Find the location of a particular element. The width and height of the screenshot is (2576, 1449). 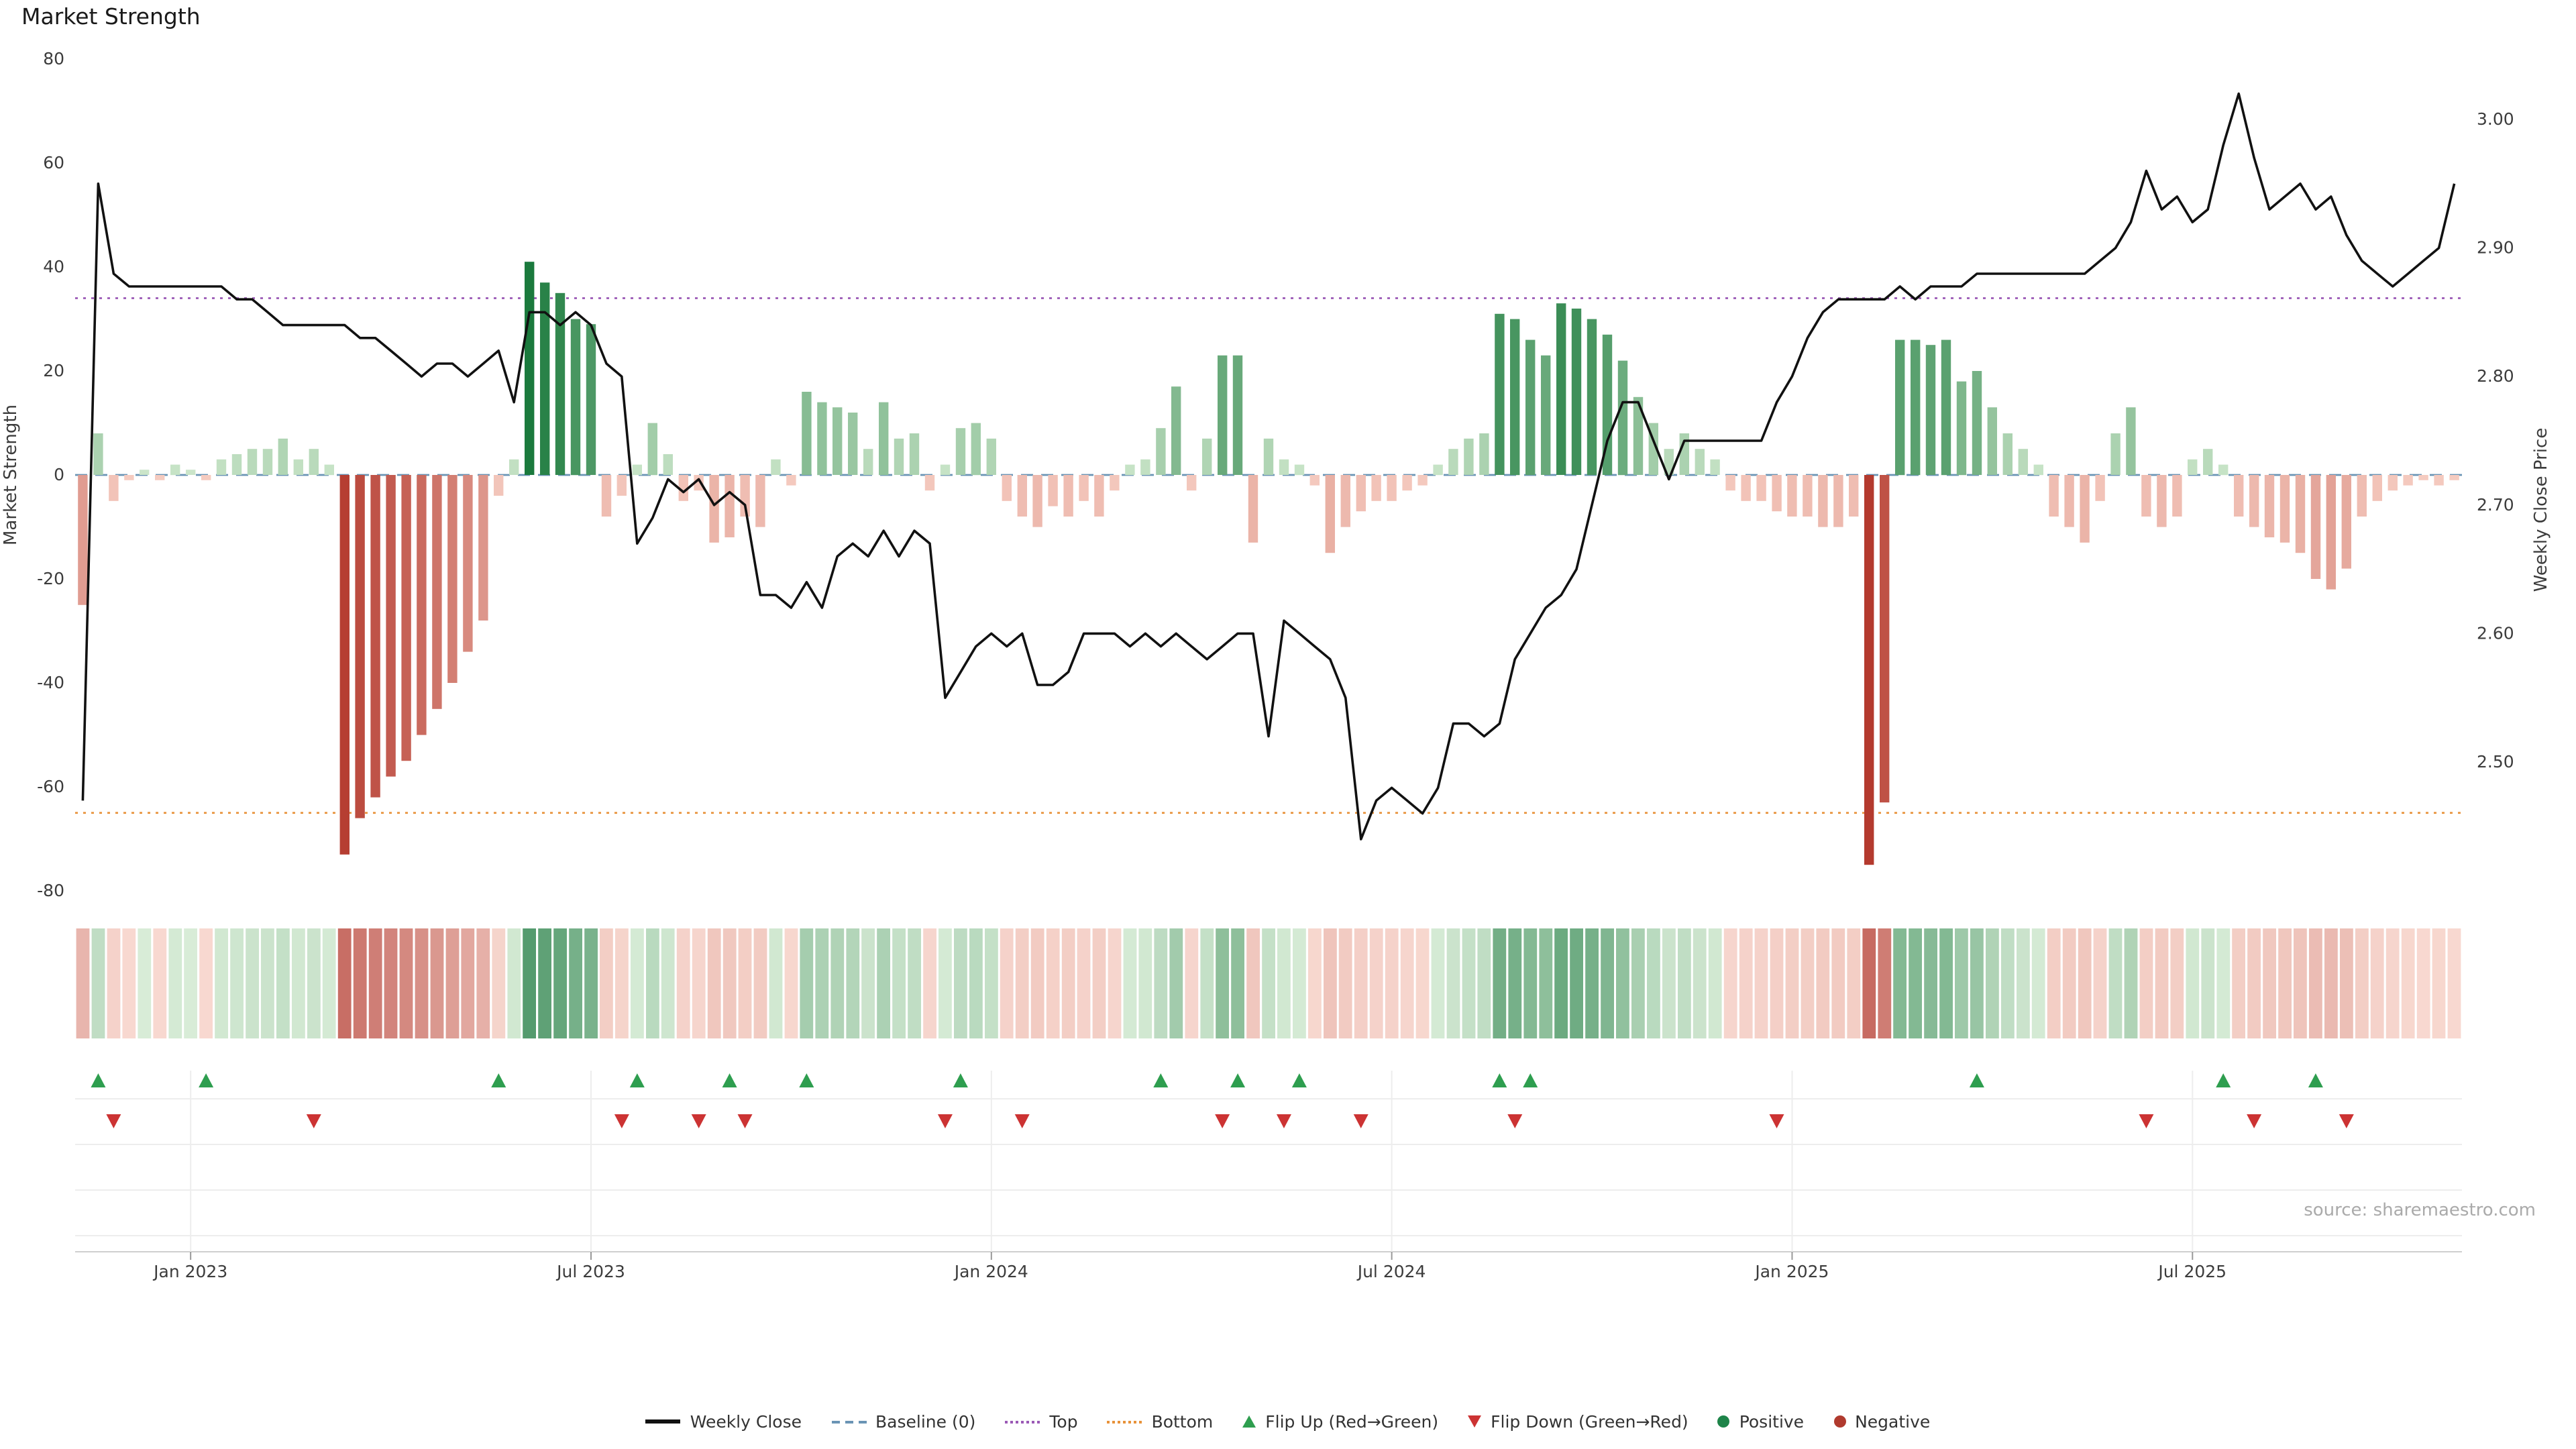

triangle-up-icon is located at coordinates (1249, 1421).